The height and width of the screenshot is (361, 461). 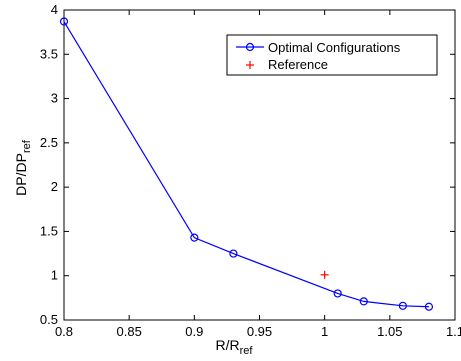 I want to click on y-tick-label: 4, so click(x=54, y=9).